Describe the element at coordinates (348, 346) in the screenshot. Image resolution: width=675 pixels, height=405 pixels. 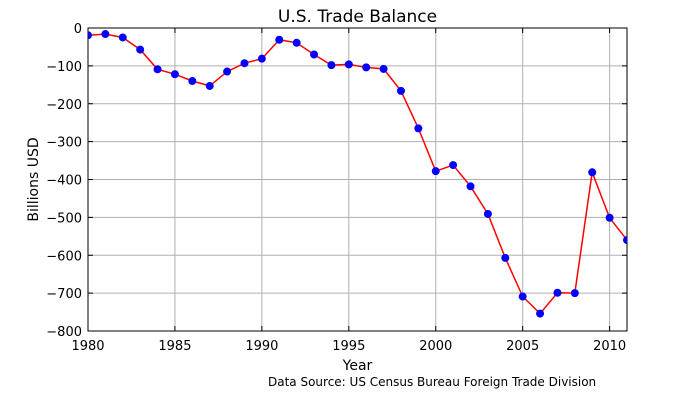
I see `x-tick-label: 1995` at that location.